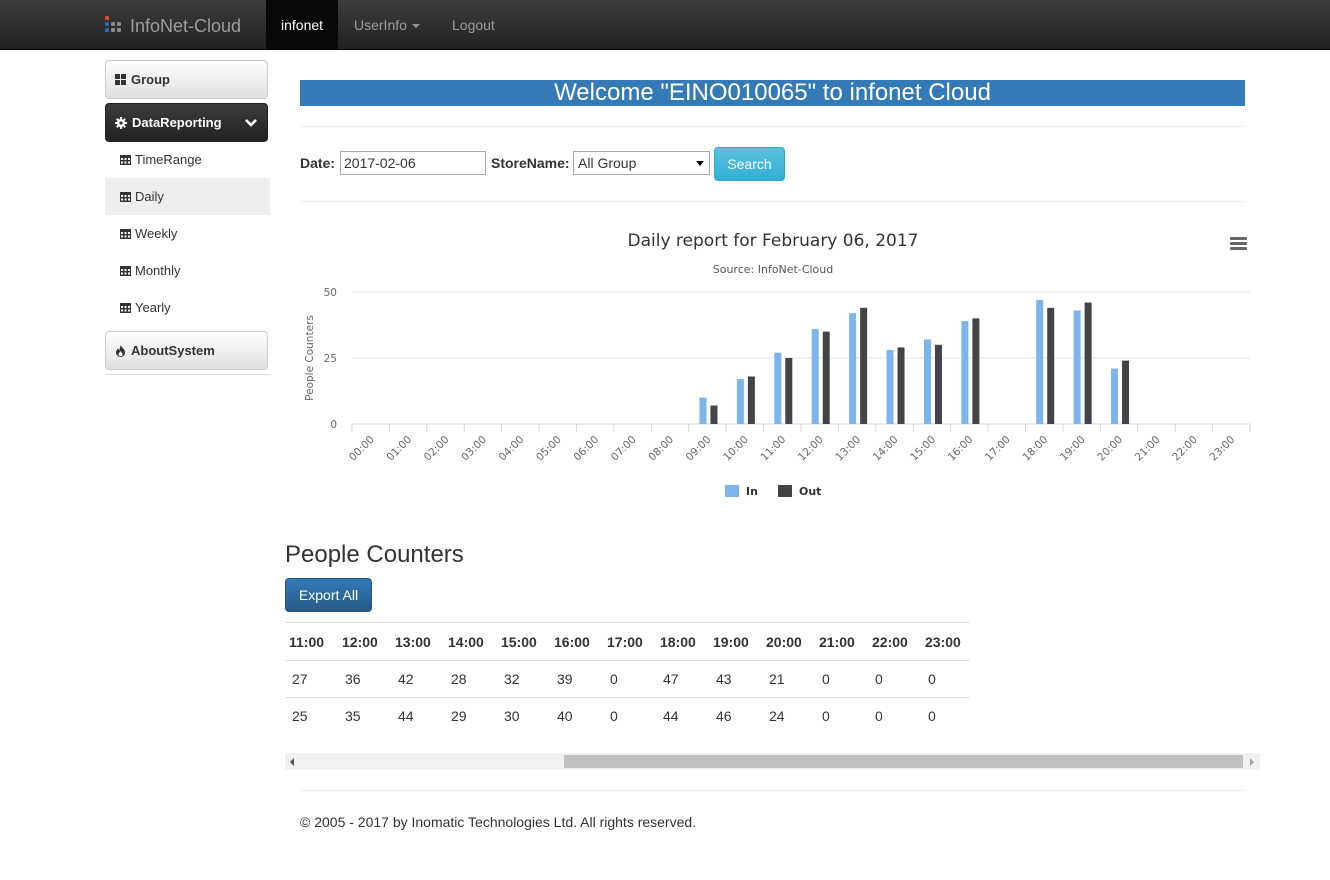 This screenshot has width=1330, height=880. Describe the element at coordinates (114, 26) in the screenshot. I see `brand-logo-icon` at that location.